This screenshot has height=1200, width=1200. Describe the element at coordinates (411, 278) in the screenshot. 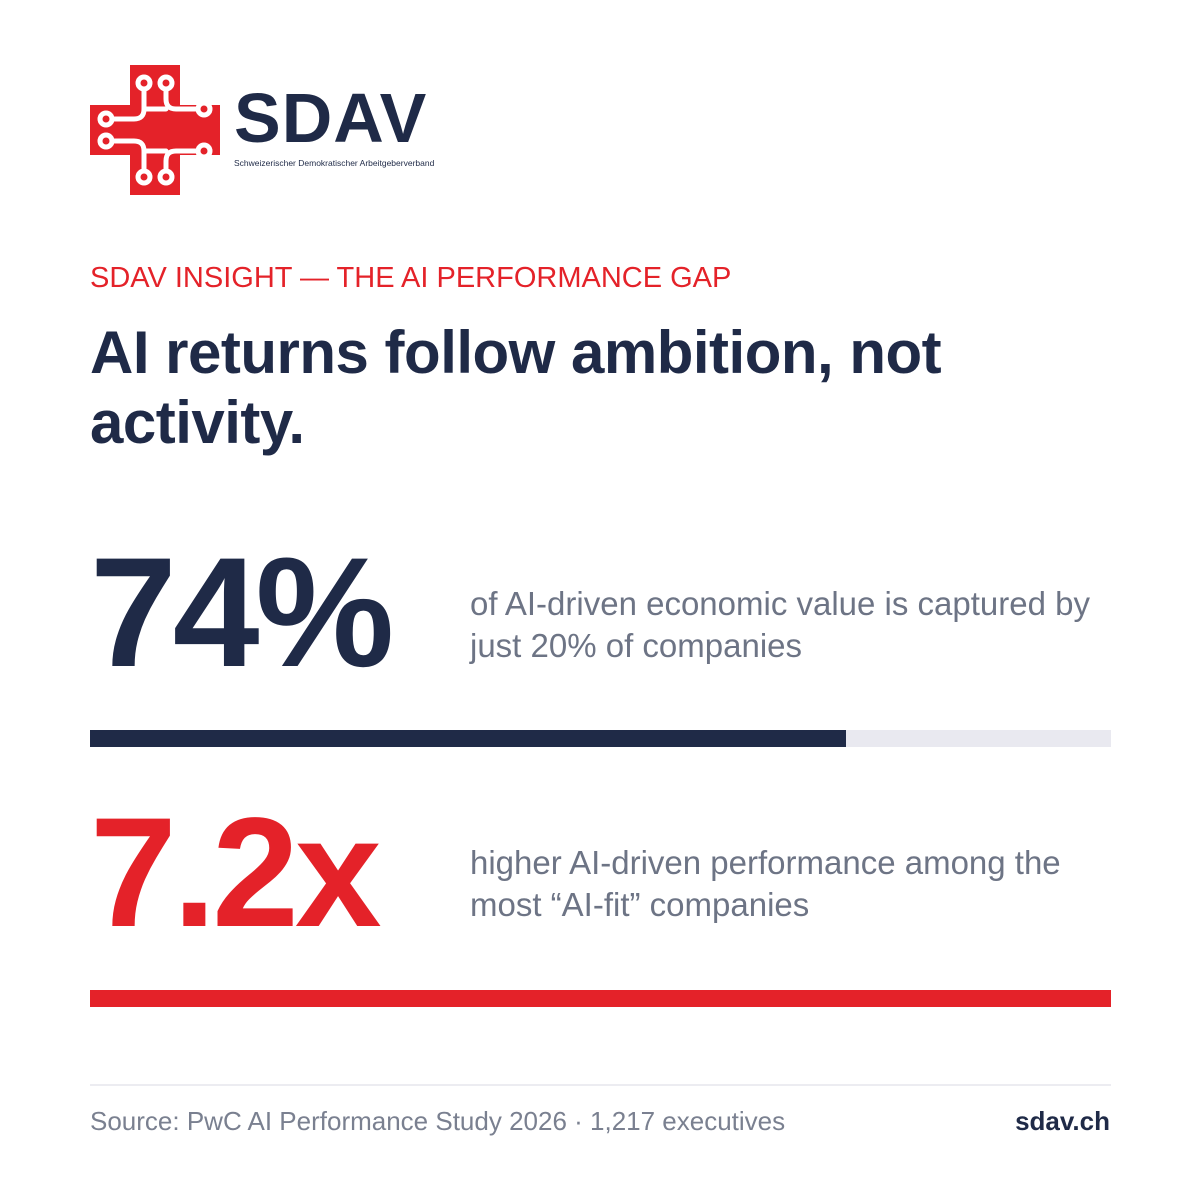

I see `eyebrow-label: SDAV INSIGHT — THE AI PERFORMANCE GAP` at that location.